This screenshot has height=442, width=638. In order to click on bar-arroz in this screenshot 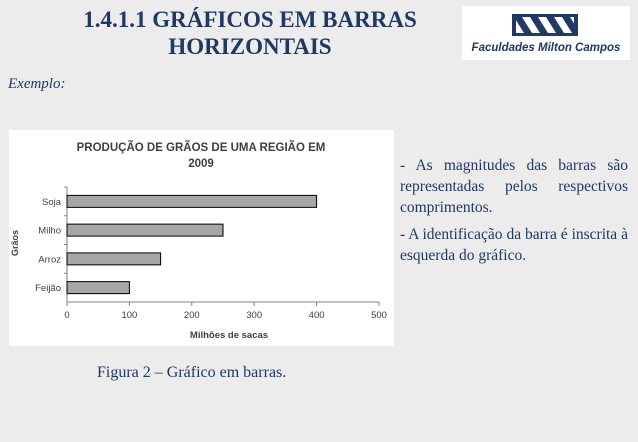, I will do `click(114, 259)`.